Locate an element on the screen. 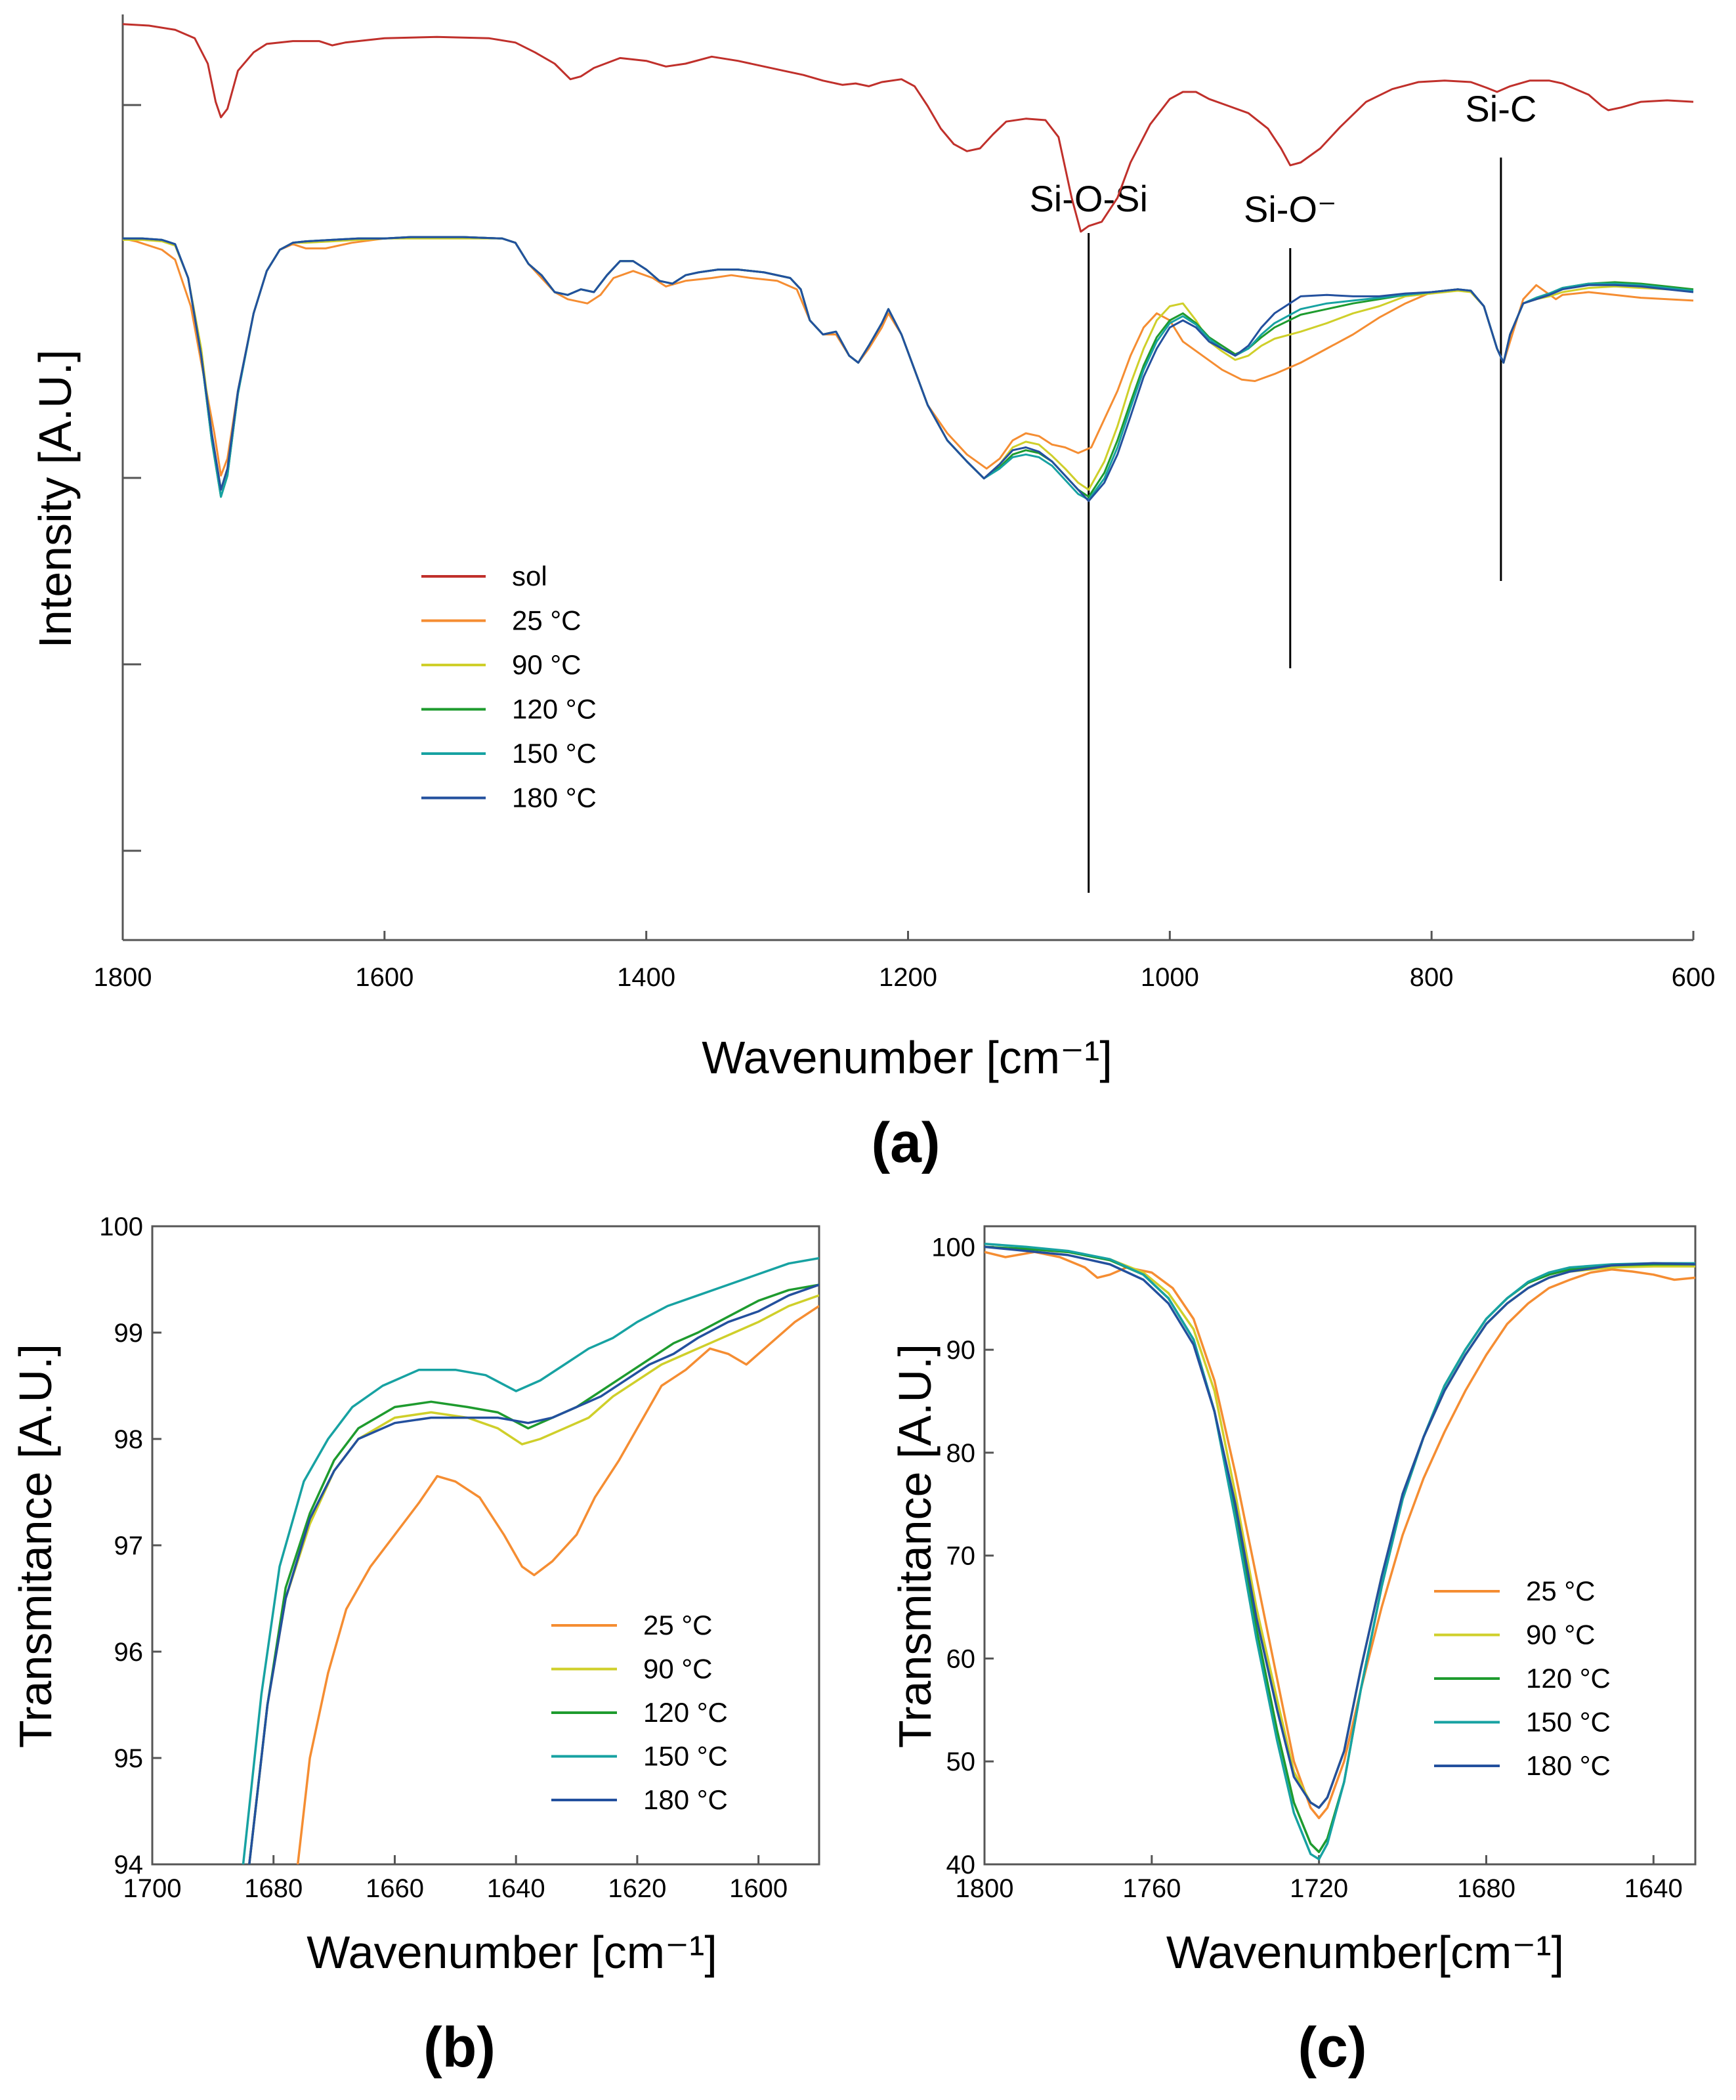 This screenshot has width=1736, height=2100. series-line-b-150-c is located at coordinates (530, 1560).